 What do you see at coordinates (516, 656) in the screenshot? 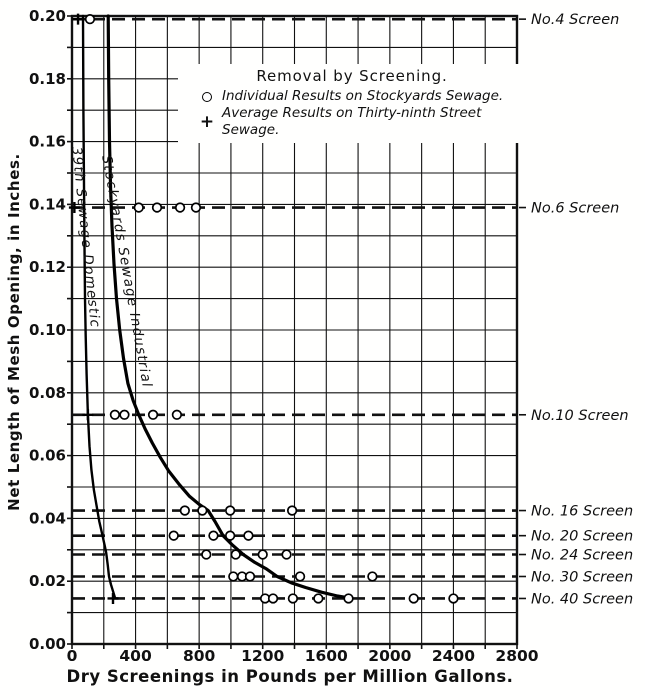
I see `x-tick-label: 2800` at bounding box center [516, 656].